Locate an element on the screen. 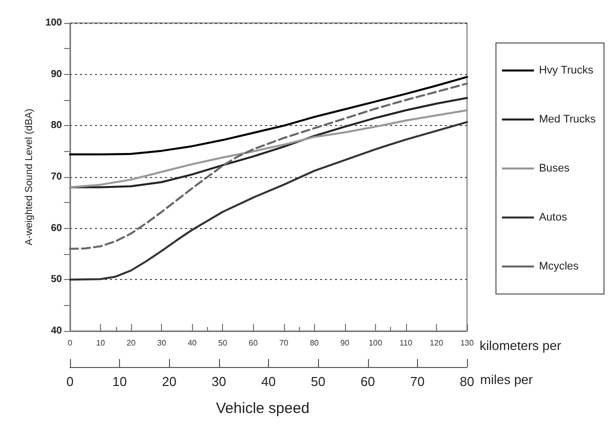 The height and width of the screenshot is (428, 614). x-tick-label: 90 is located at coordinates (345, 343).